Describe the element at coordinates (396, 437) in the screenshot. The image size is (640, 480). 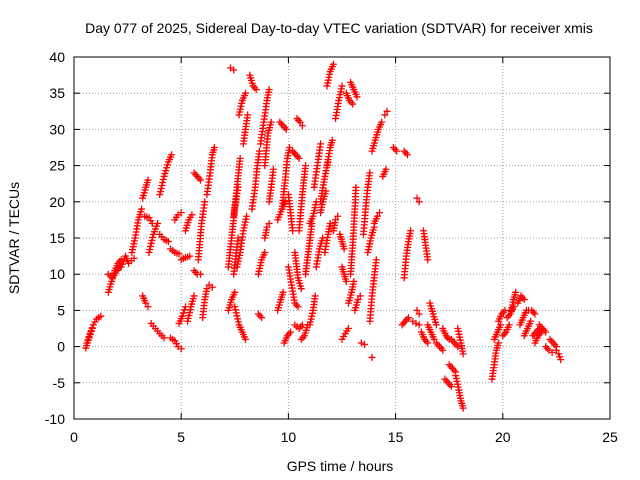
I see `x-tick-label: 15` at that location.